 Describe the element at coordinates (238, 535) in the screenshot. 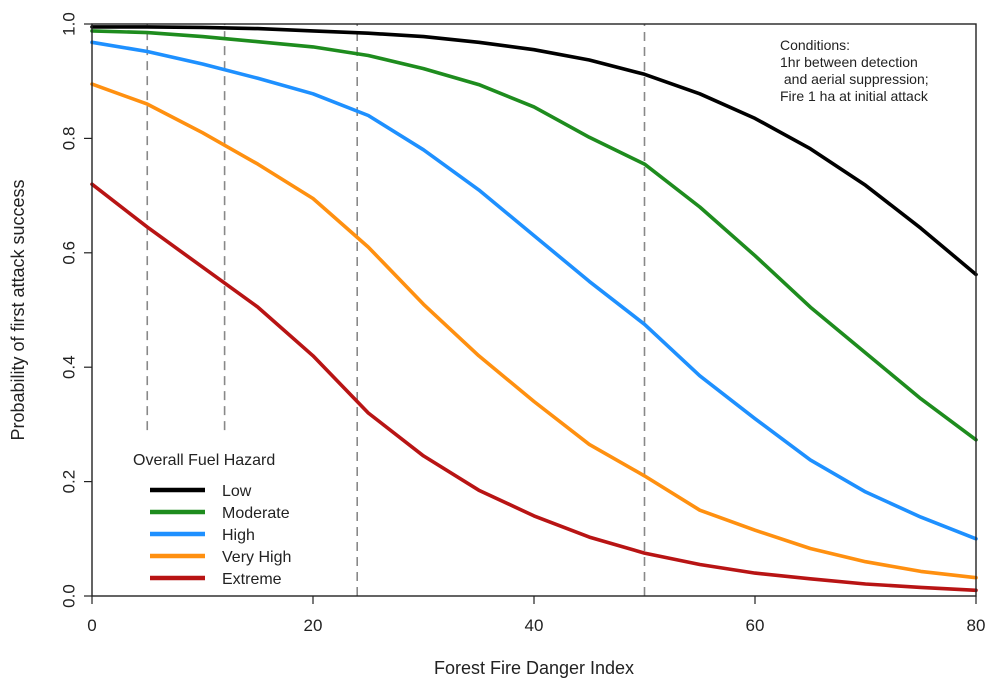

I see `legend-entry: High` at that location.